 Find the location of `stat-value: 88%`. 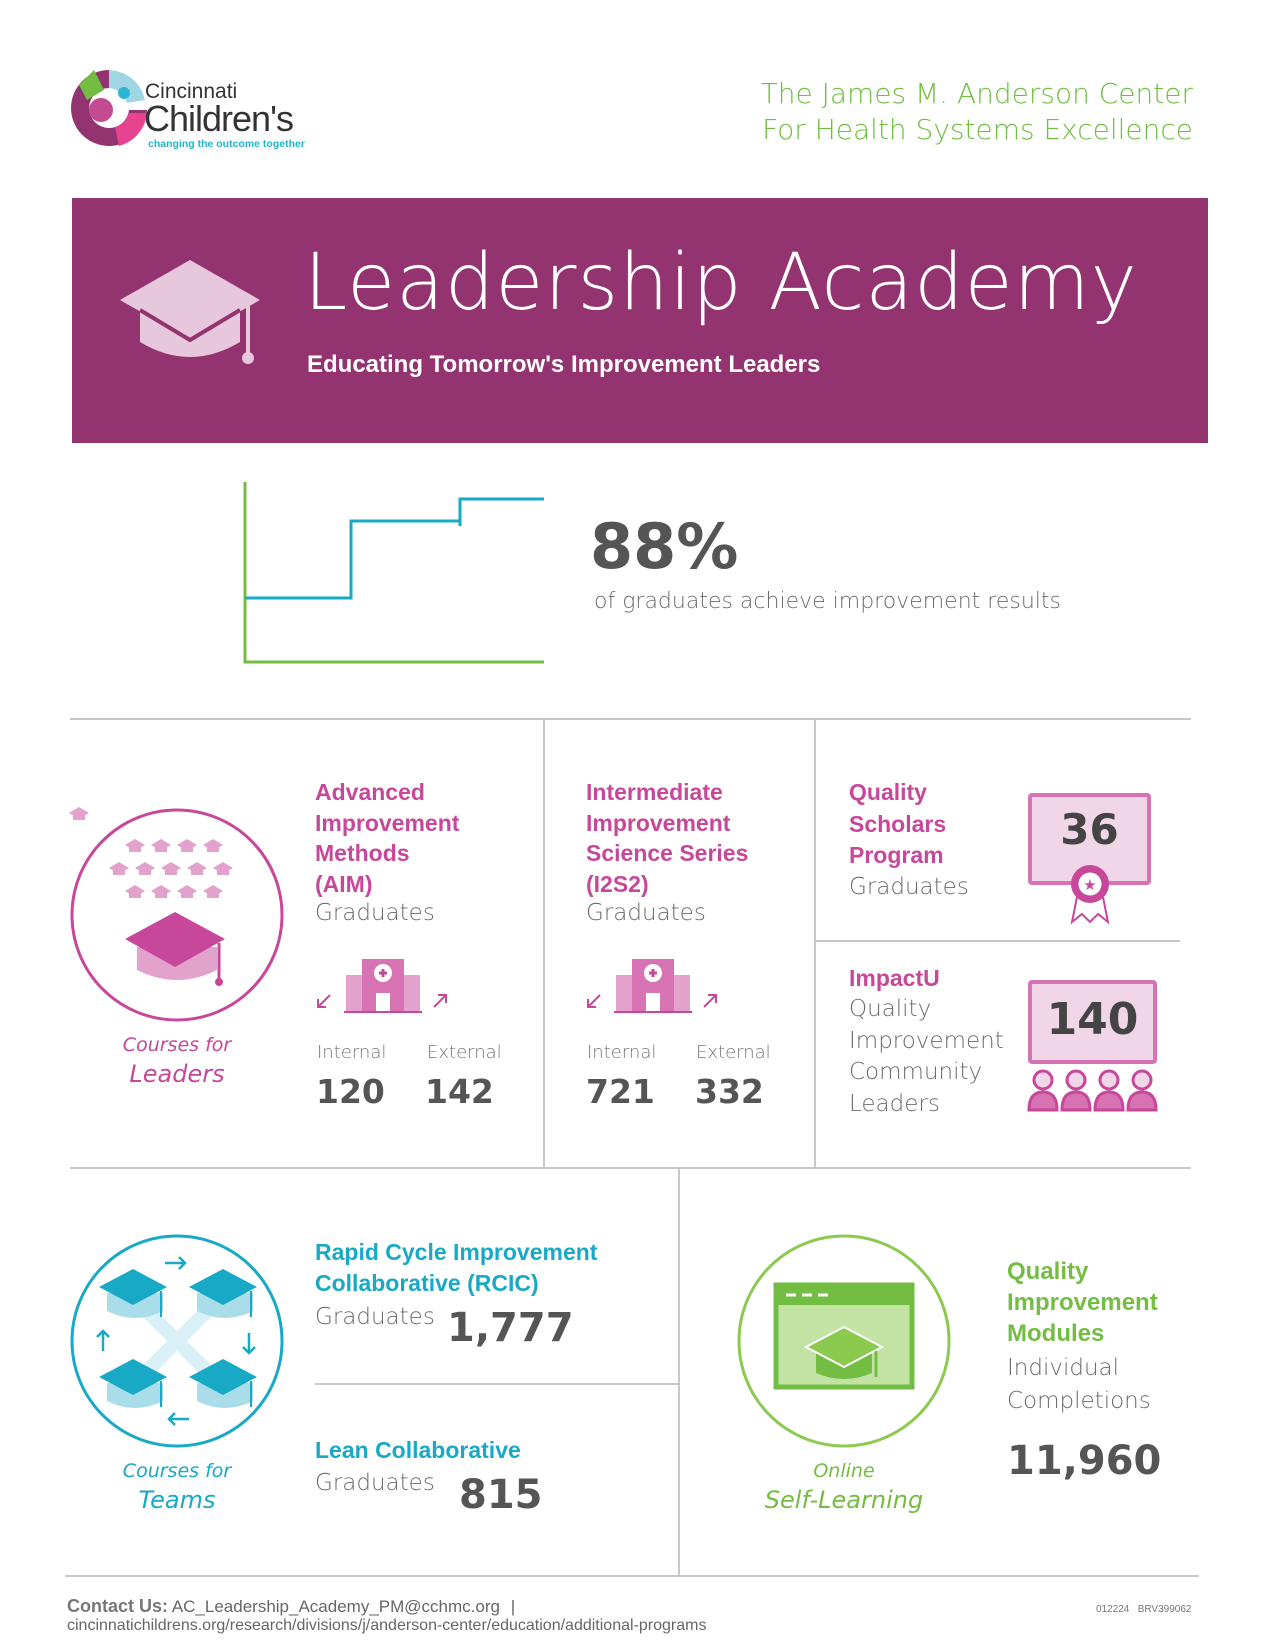

stat-value: 88% is located at coordinates (664, 546).